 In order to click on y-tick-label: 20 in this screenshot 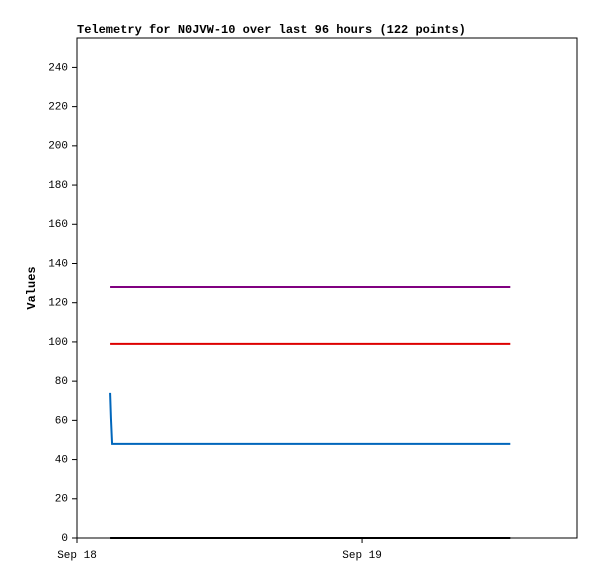, I will do `click(61, 500)`.